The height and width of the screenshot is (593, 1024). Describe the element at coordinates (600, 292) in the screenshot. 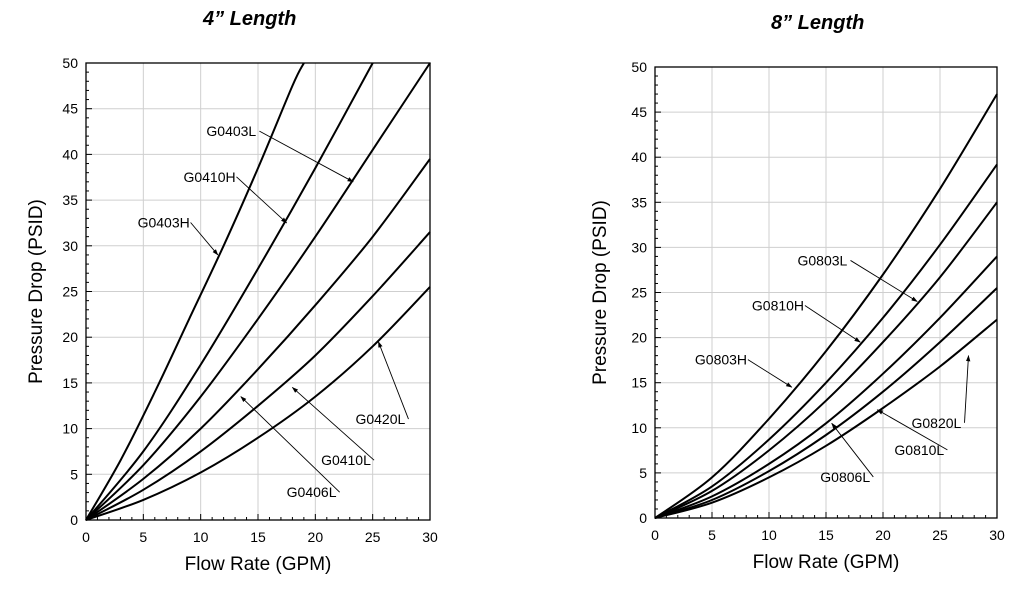

I see `chart-8in-y-axis-label: Pressure Drop (PSID)` at that location.